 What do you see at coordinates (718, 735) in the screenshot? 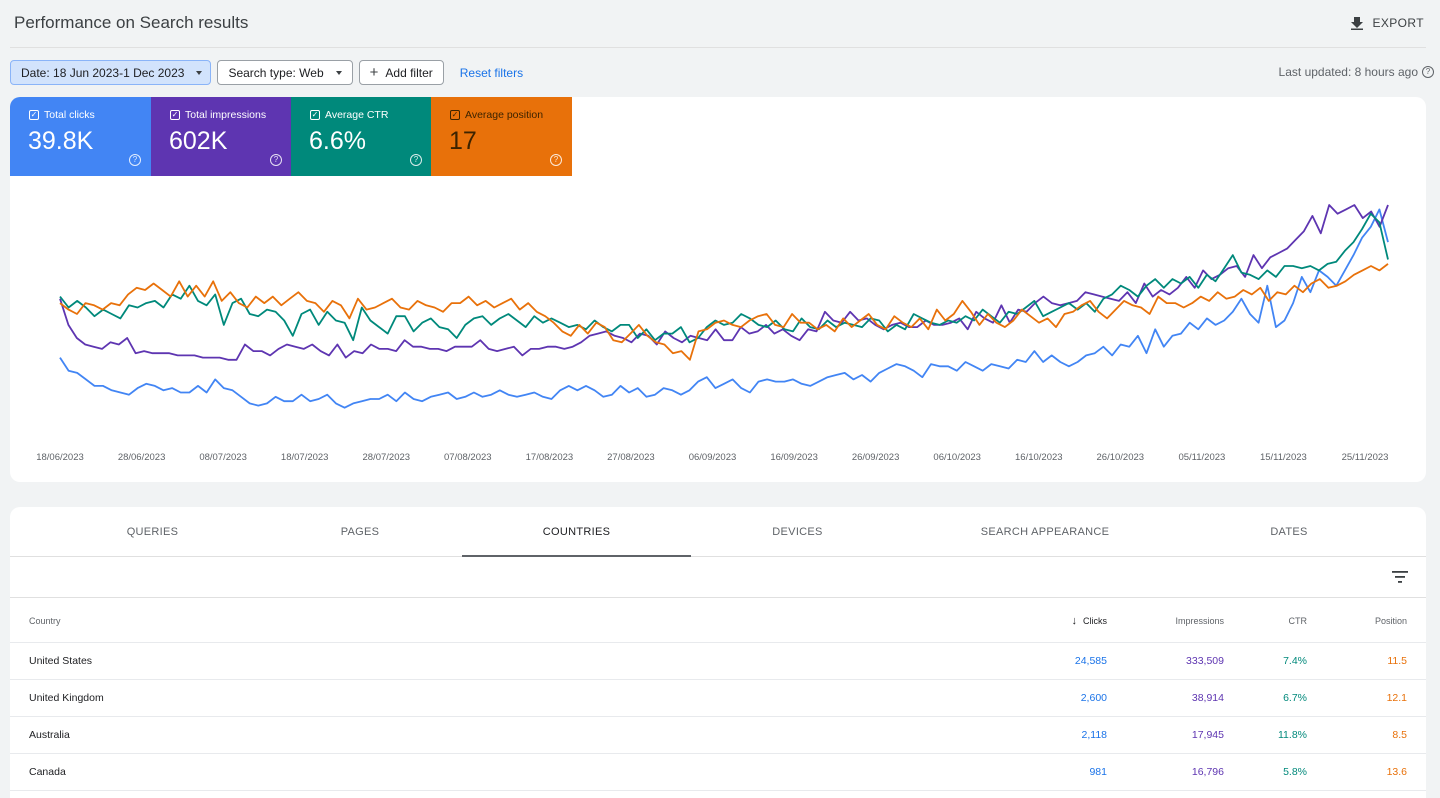
I see `table-row: Australia 2,118 17,945 11.8% 8.5` at bounding box center [718, 735].